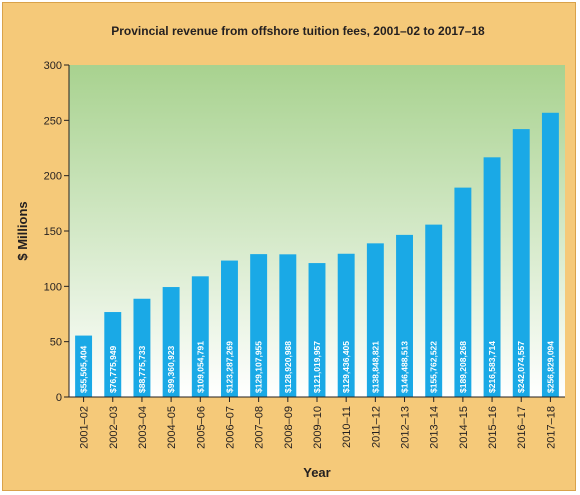 This screenshot has height=495, width=580. Describe the element at coordinates (289, 427) in the screenshot. I see `x-tick-label: 2008–09` at that location.